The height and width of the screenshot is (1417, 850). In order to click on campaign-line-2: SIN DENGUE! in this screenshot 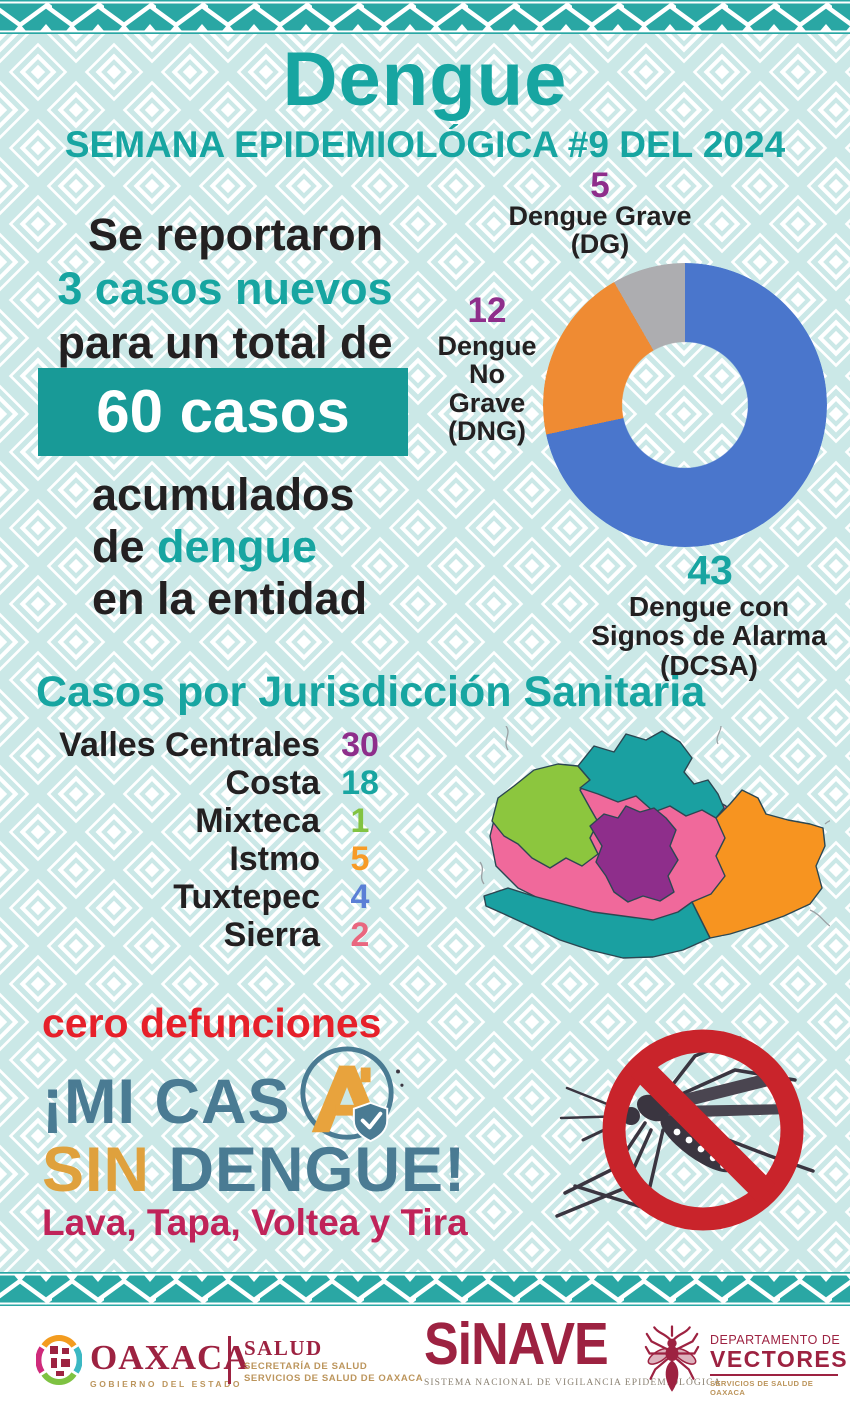, I will do `click(254, 1170)`.